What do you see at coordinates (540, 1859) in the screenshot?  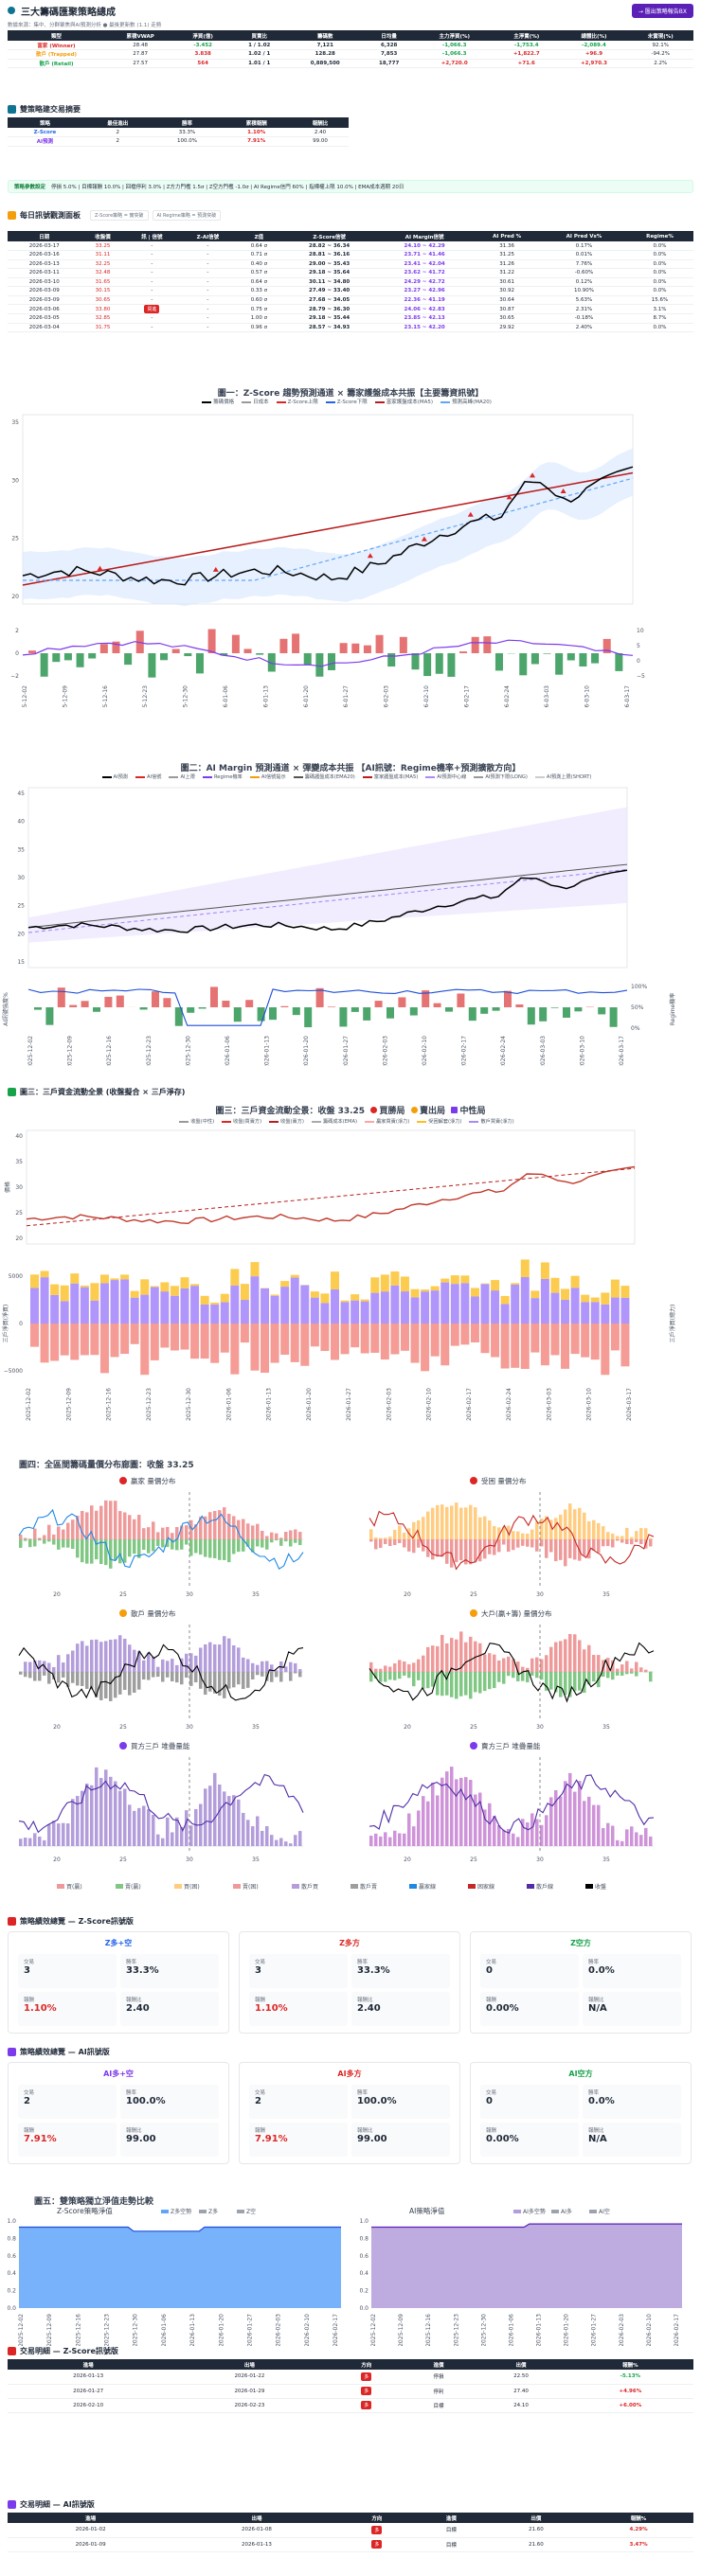 I see `x-tick-label: 30` at bounding box center [540, 1859].